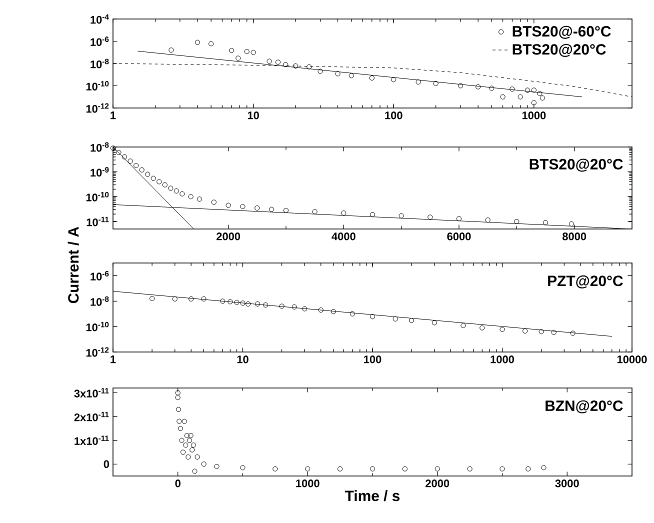 This screenshot has width=654, height=523. What do you see at coordinates (91, 417) in the screenshot?
I see `y-tick-label: 2x10$^{-11}$` at bounding box center [91, 417].